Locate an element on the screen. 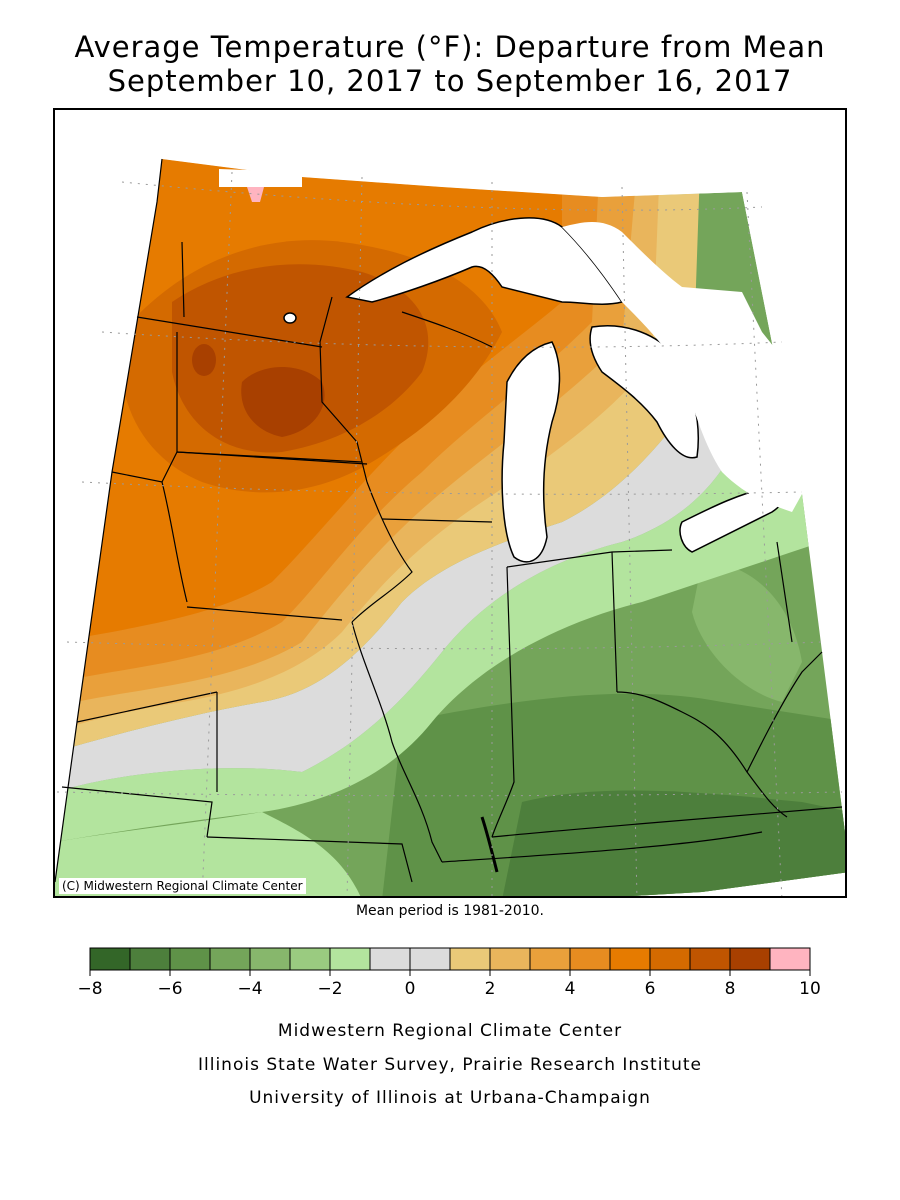 The image size is (900, 1200). legend-tick-label: 4 is located at coordinates (570, 989).